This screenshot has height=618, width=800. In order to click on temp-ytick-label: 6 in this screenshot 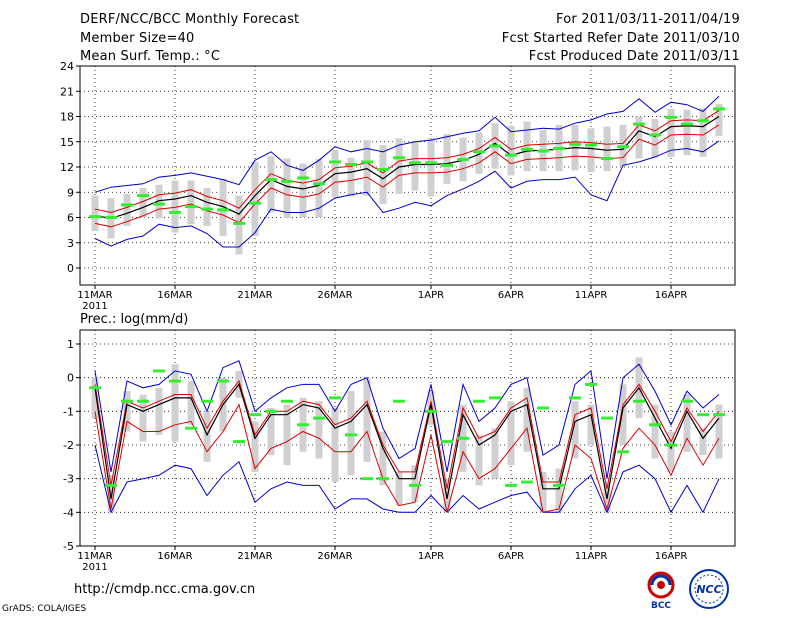, I will do `click(70, 218)`.